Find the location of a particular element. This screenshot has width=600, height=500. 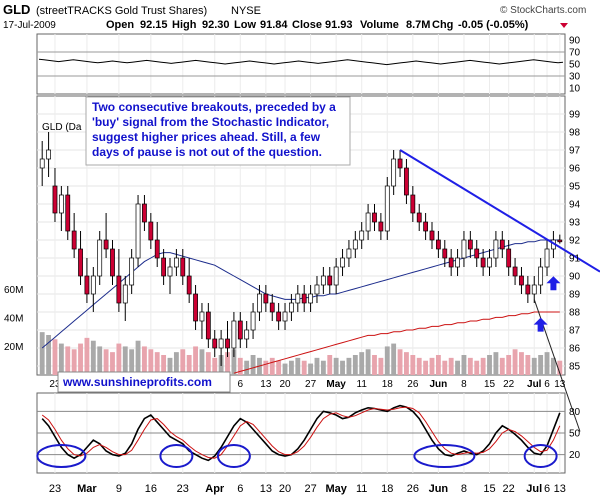

chg-label: Chg is located at coordinates (442, 25).